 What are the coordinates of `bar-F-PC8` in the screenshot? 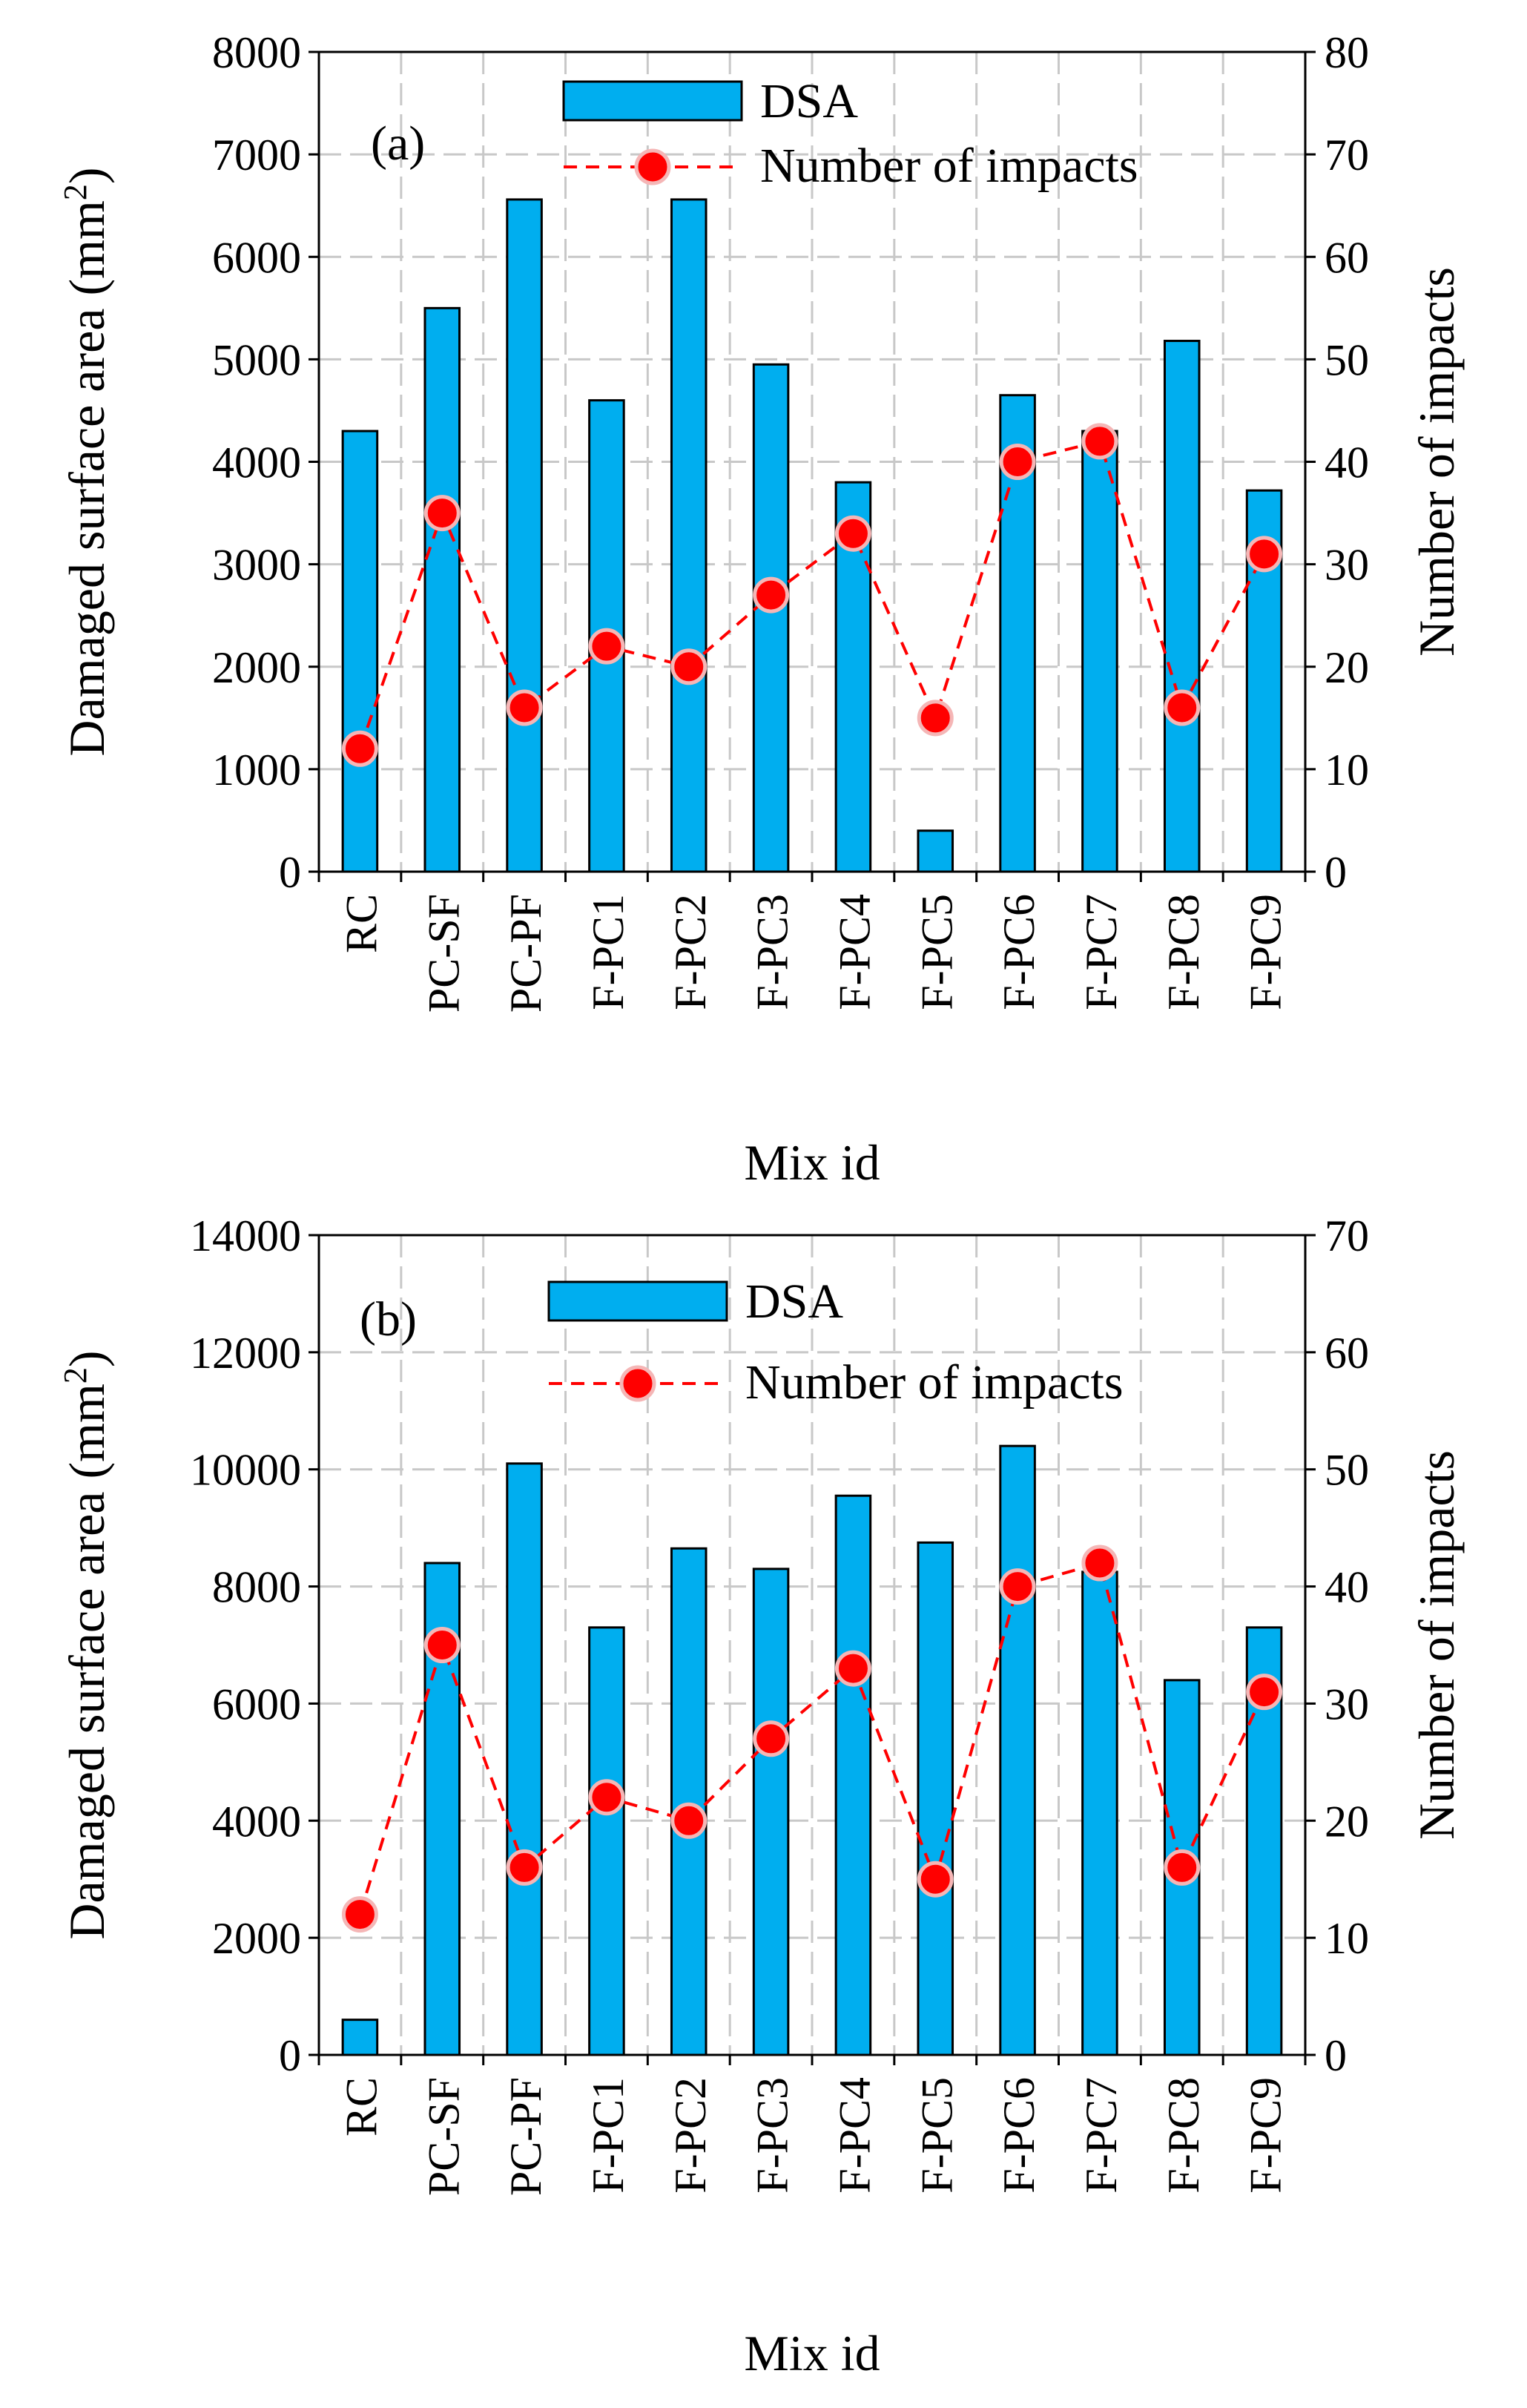 It's located at (1182, 606).